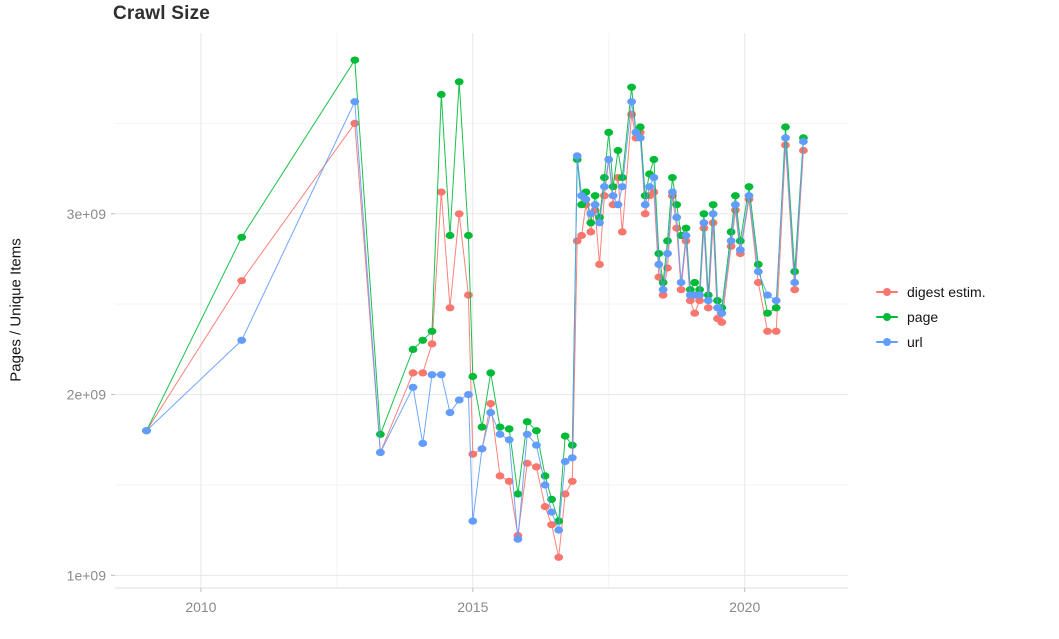 The height and width of the screenshot is (639, 1059). Describe the element at coordinates (887, 317) in the screenshot. I see `legend-swatch-page-icon` at that location.